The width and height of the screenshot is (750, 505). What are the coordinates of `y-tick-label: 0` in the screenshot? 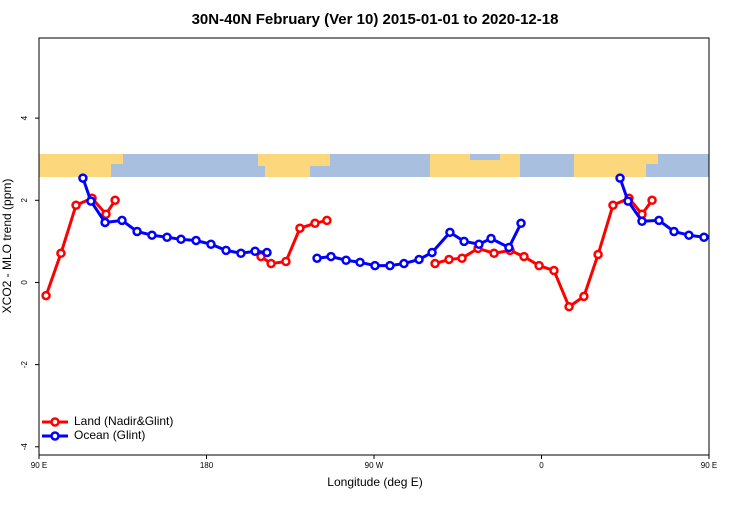 It's located at (24, 282).